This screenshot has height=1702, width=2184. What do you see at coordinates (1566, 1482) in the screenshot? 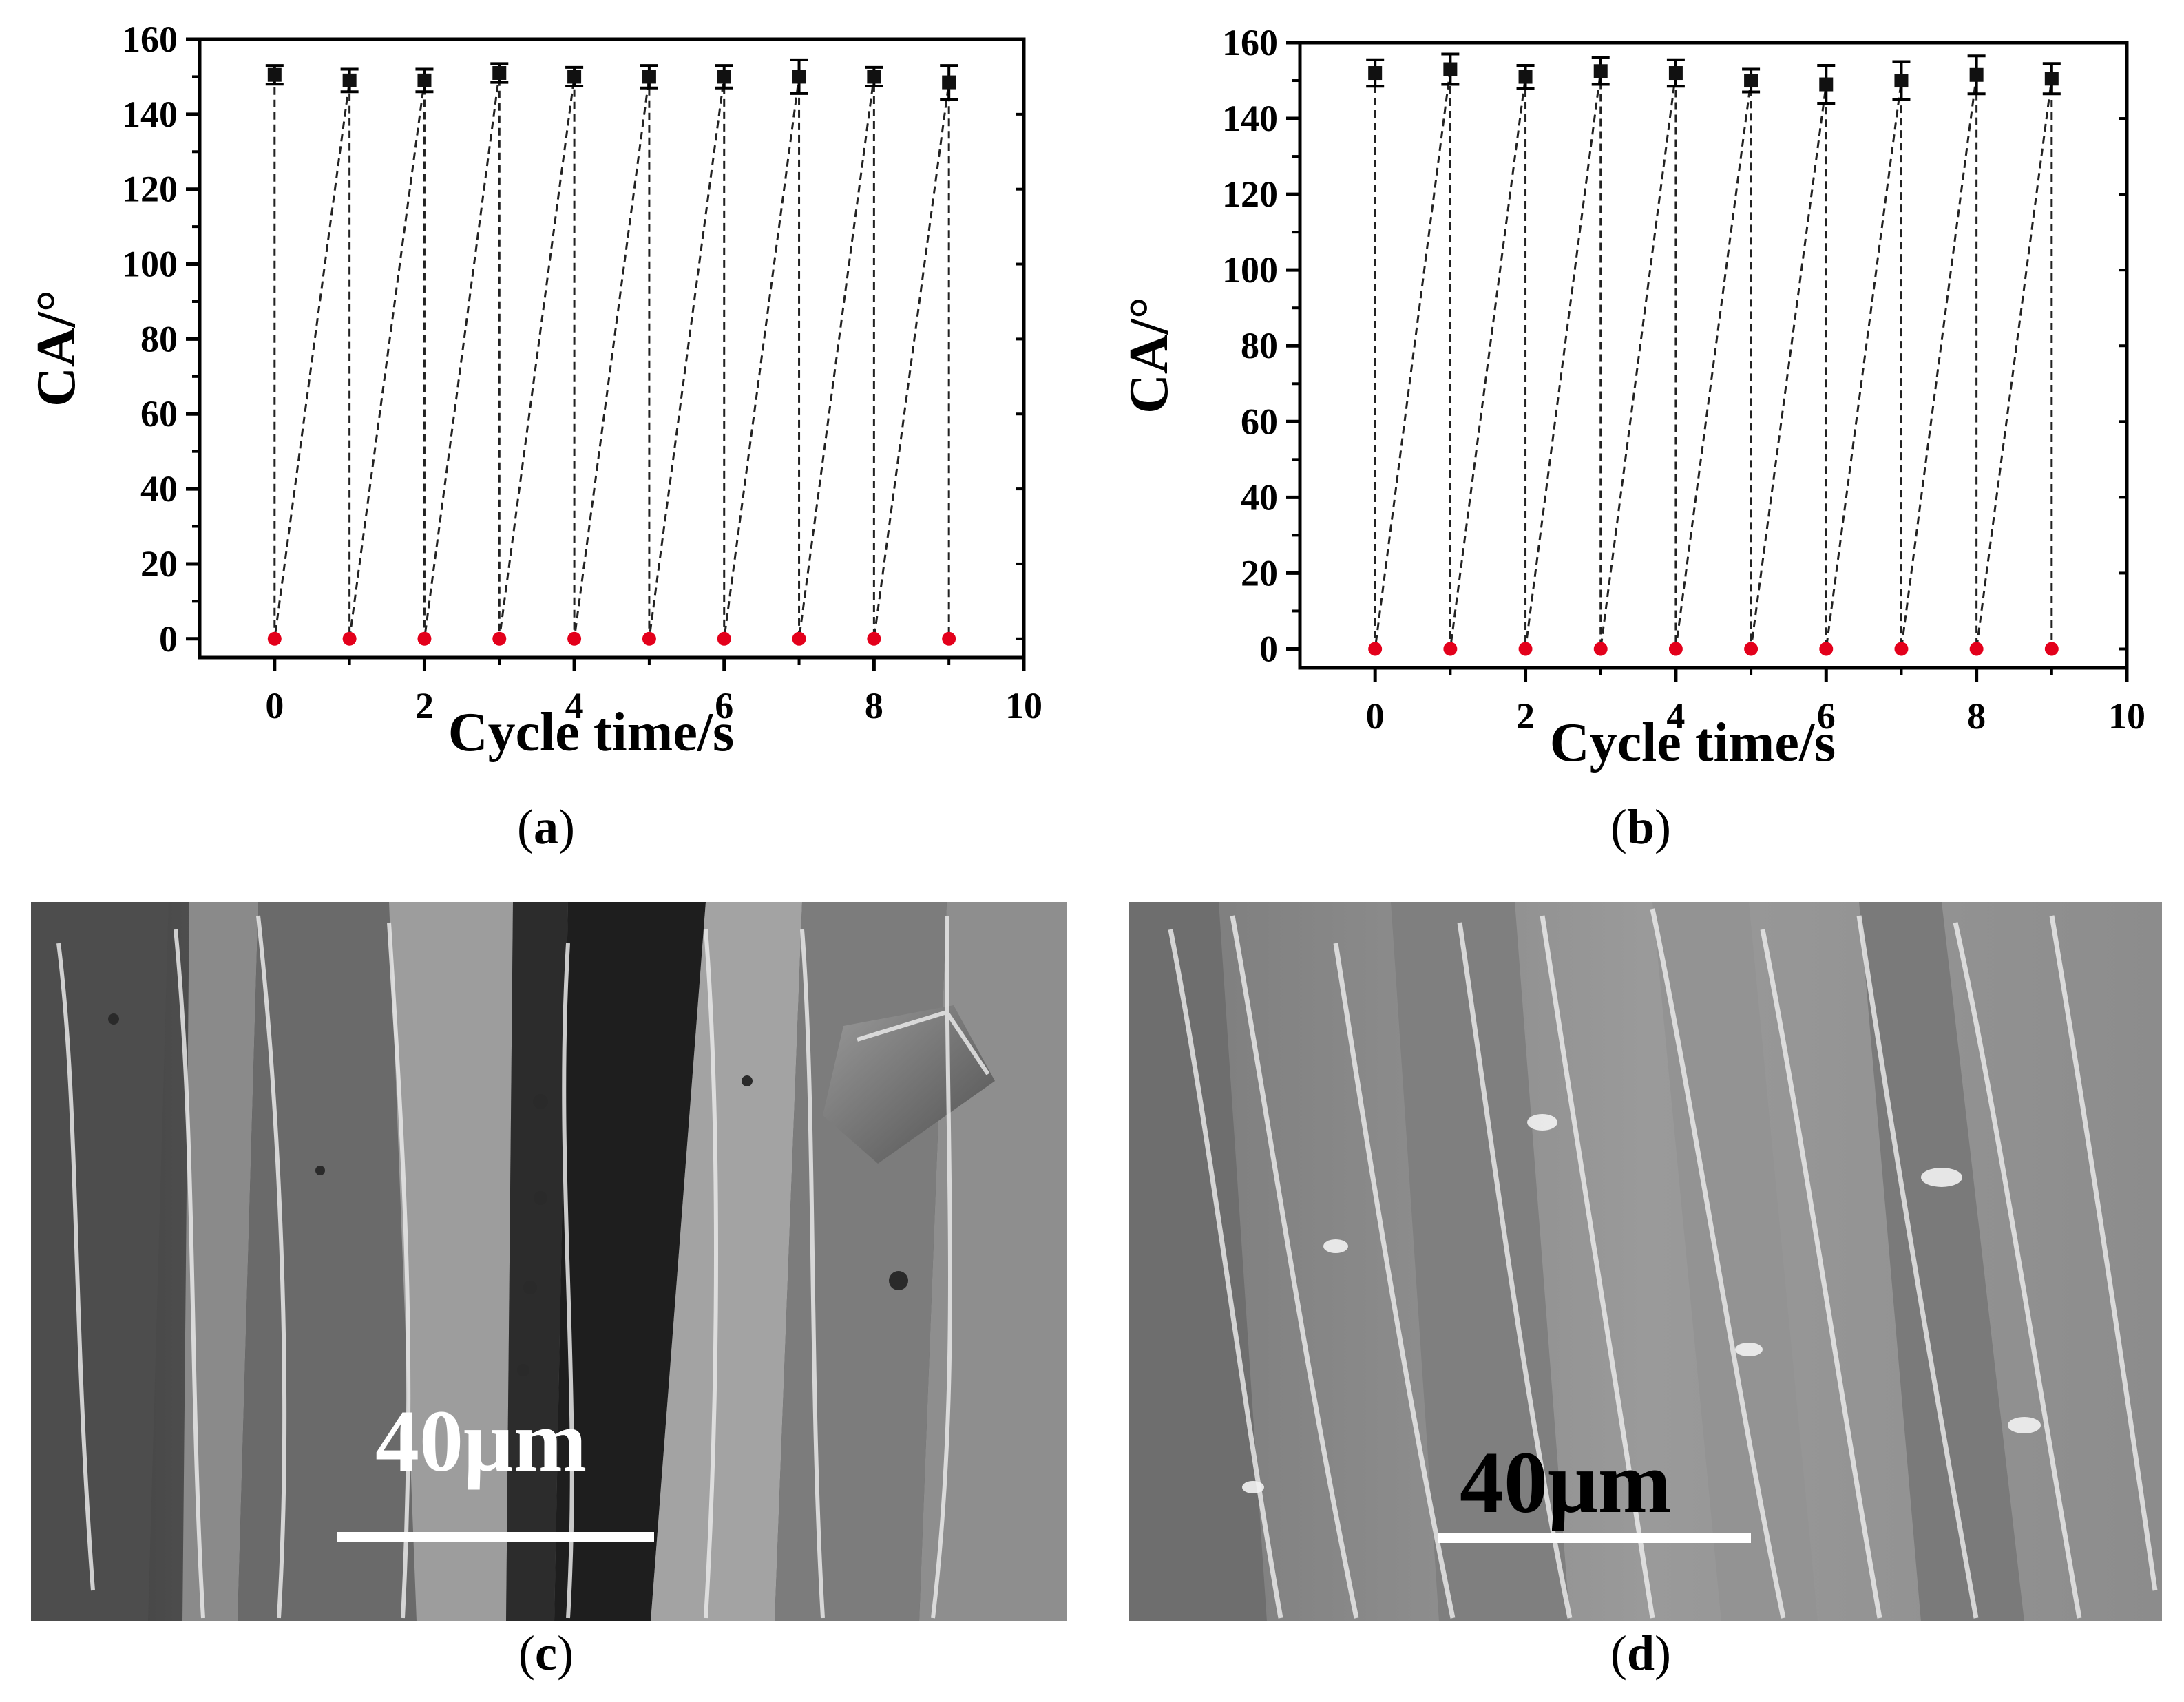
I see `scale-label-d: 40μm` at bounding box center [1566, 1482].